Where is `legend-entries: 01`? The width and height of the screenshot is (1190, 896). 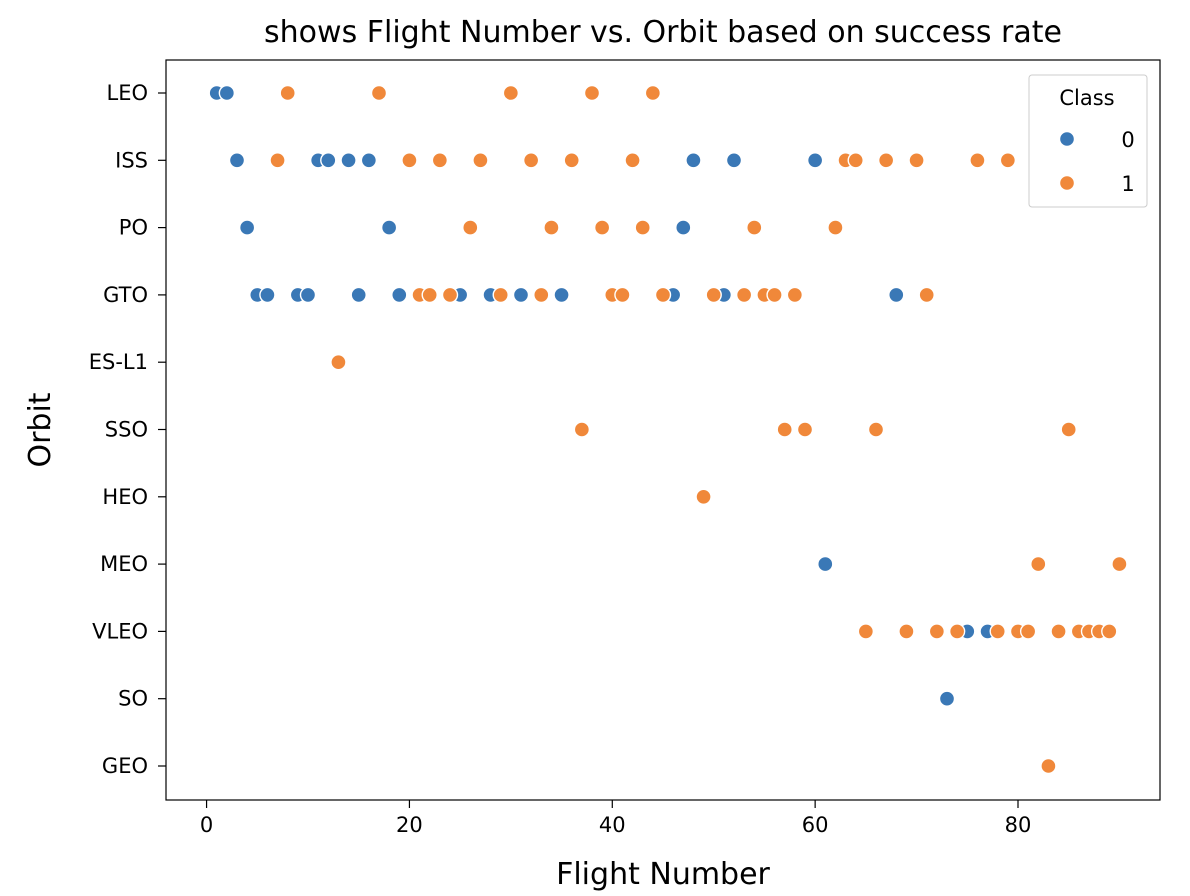
legend-entries: 01 is located at coordinates (1096, 162).